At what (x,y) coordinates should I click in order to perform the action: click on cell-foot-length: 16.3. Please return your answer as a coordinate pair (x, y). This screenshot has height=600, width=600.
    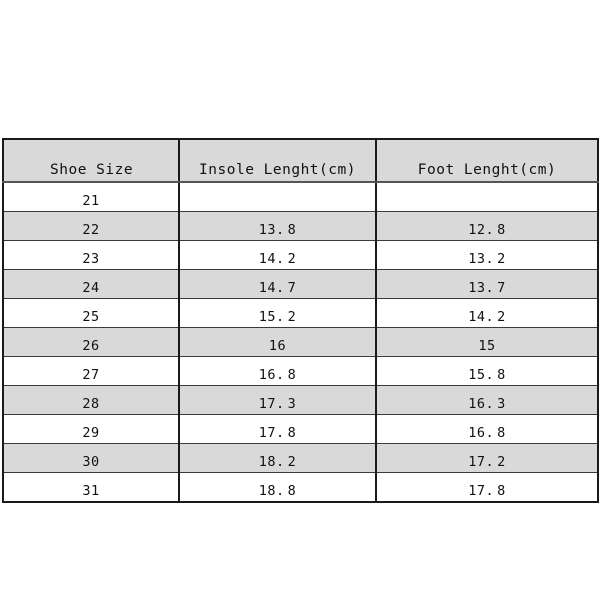
    Looking at the image, I should click on (487, 400).